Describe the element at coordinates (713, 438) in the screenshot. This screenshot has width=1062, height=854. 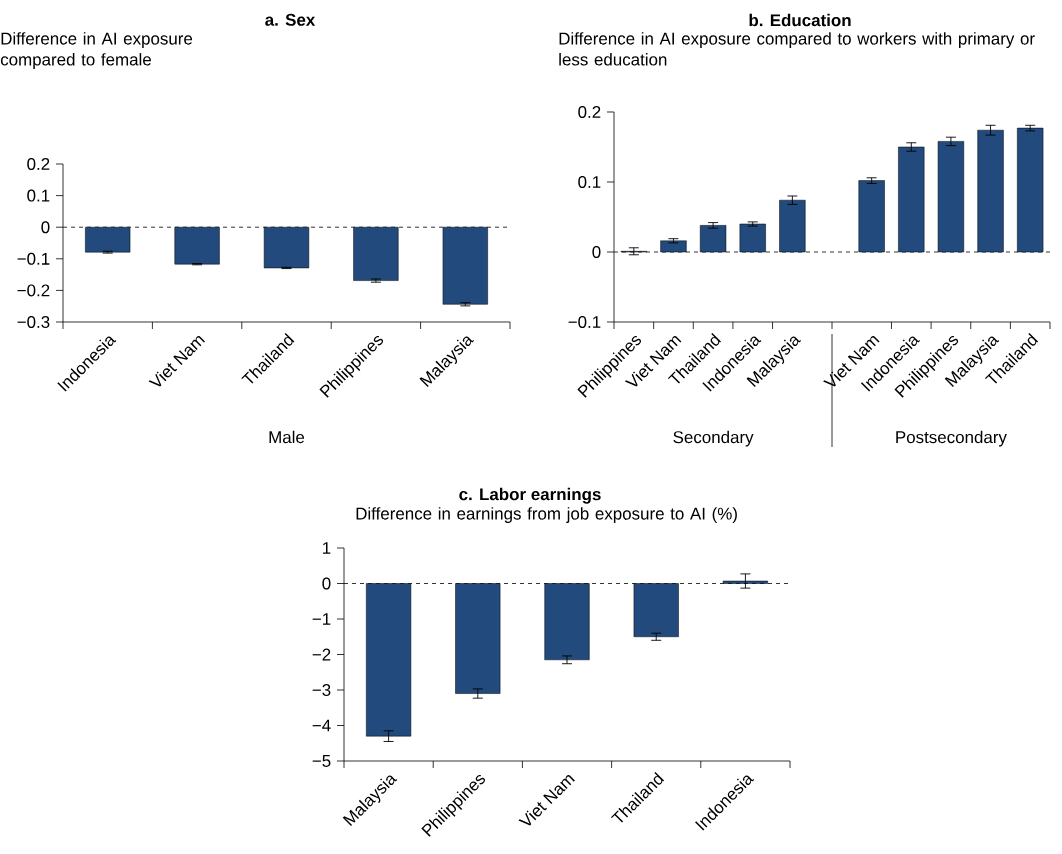
I see `text: Secondary` at that location.